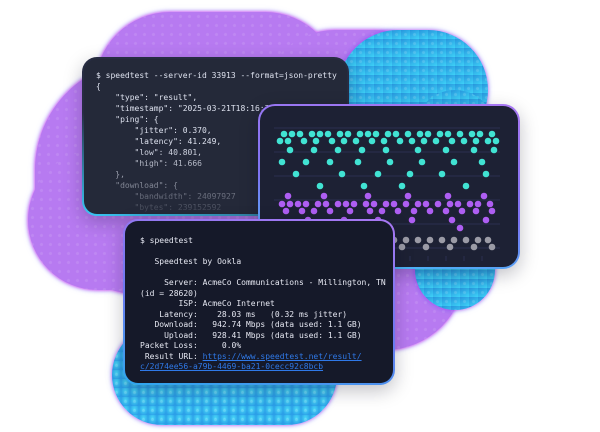 The image size is (600, 432). Describe the element at coordinates (232, 366) in the screenshot. I see `result-url-link-wrapped: c/2d74ee56-a79b-4469-ba21-0cecc92c8bcb` at that location.